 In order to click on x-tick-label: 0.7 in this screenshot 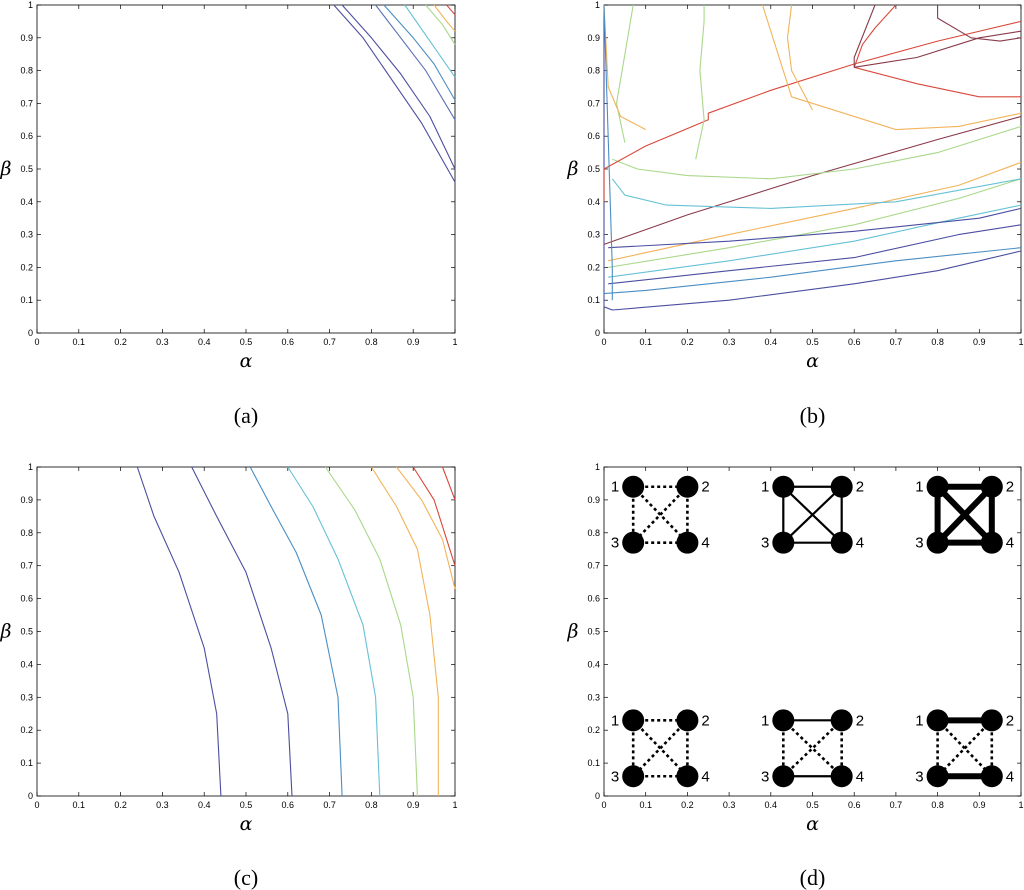, I will do `click(896, 342)`.